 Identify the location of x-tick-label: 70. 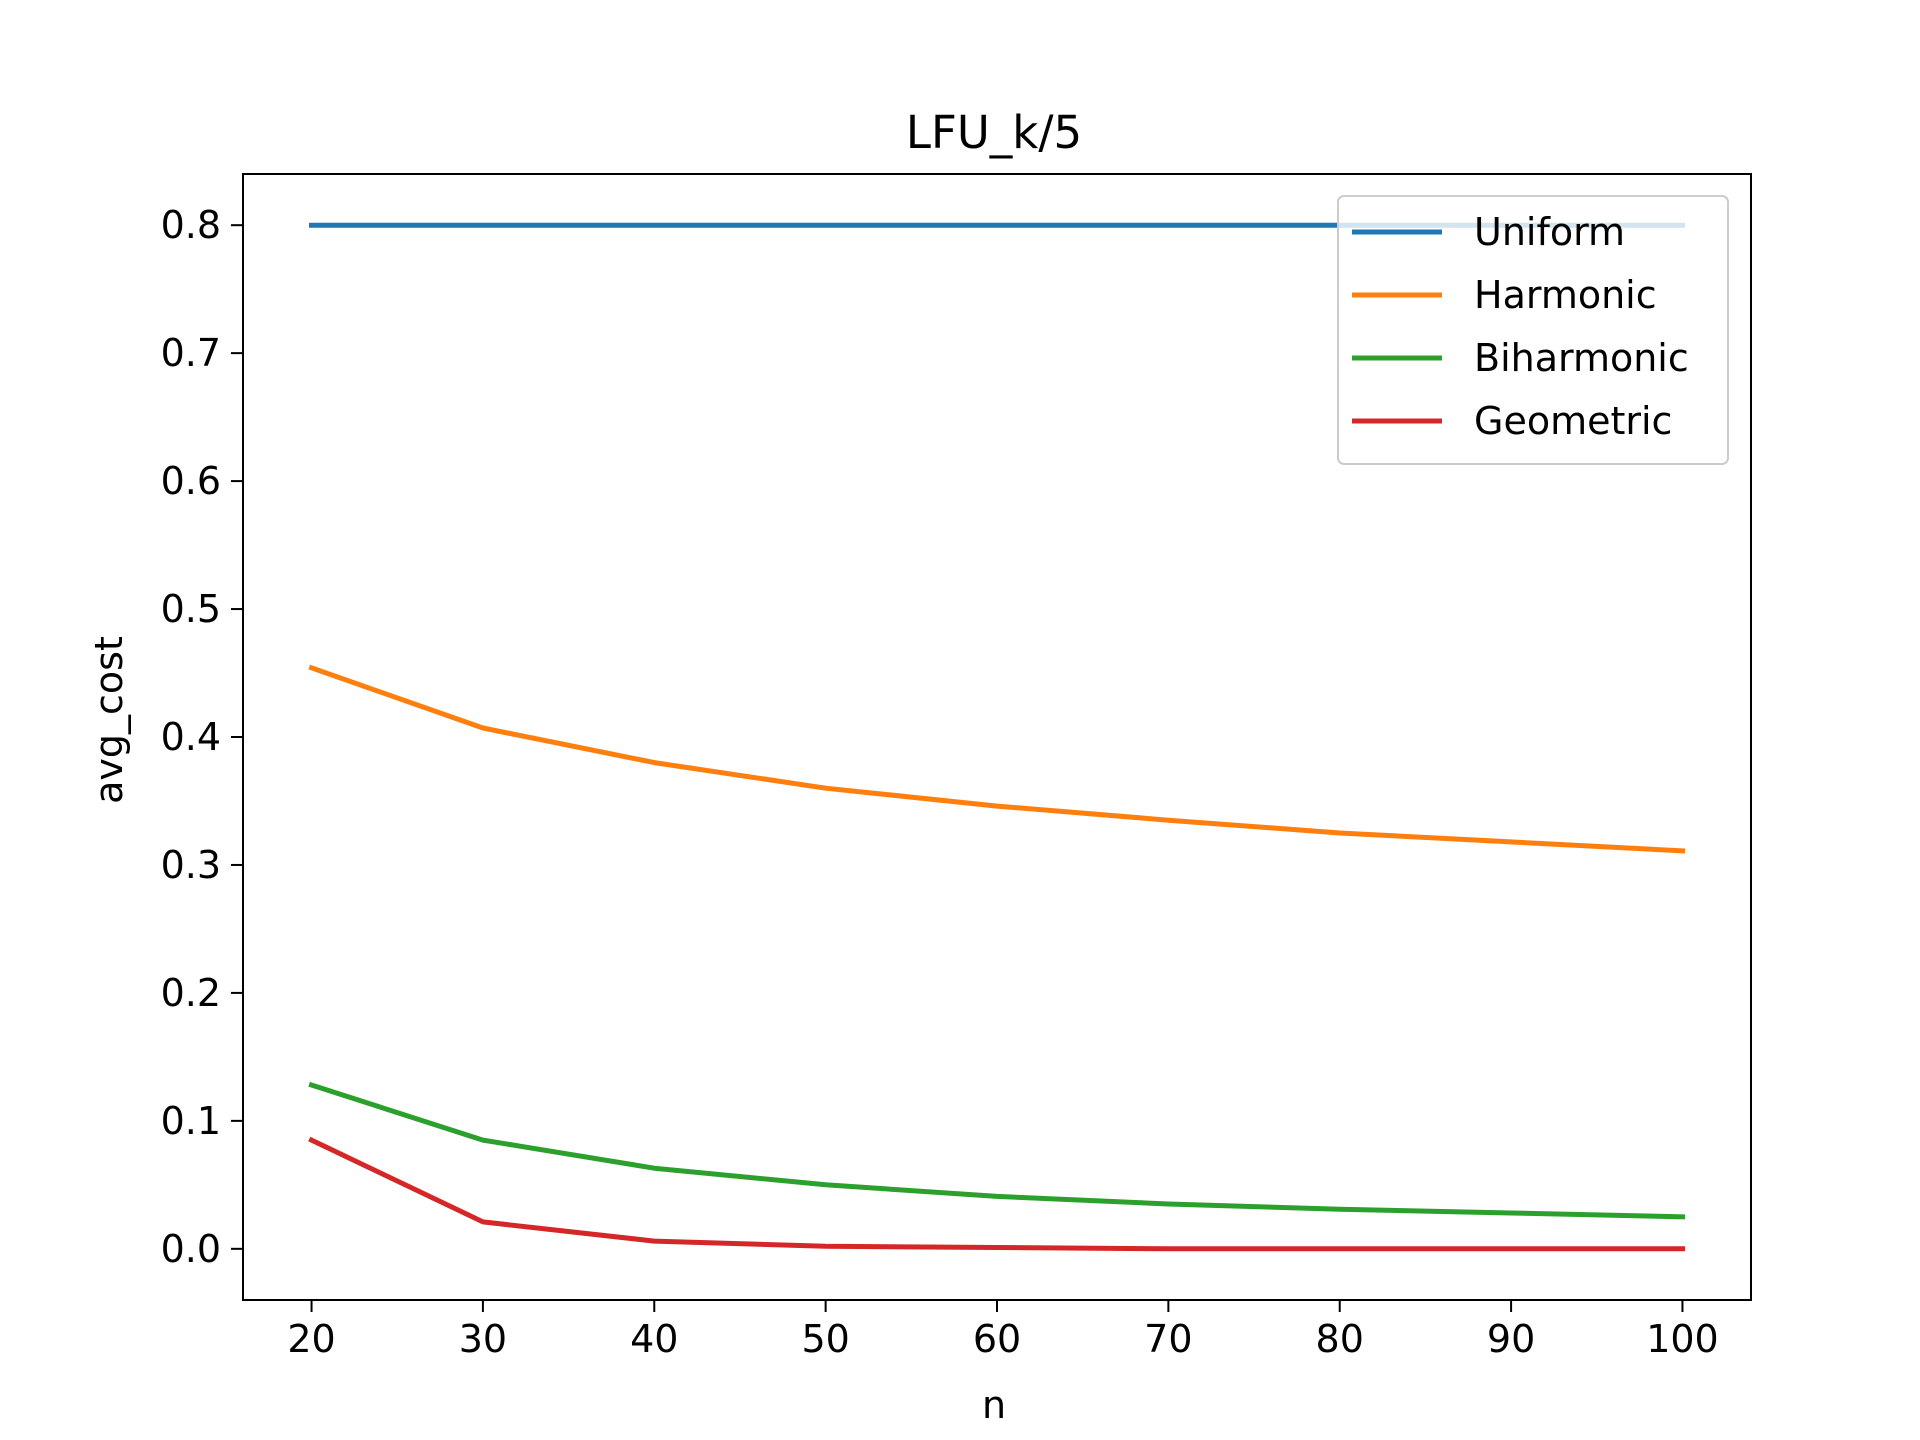
(1168, 1339).